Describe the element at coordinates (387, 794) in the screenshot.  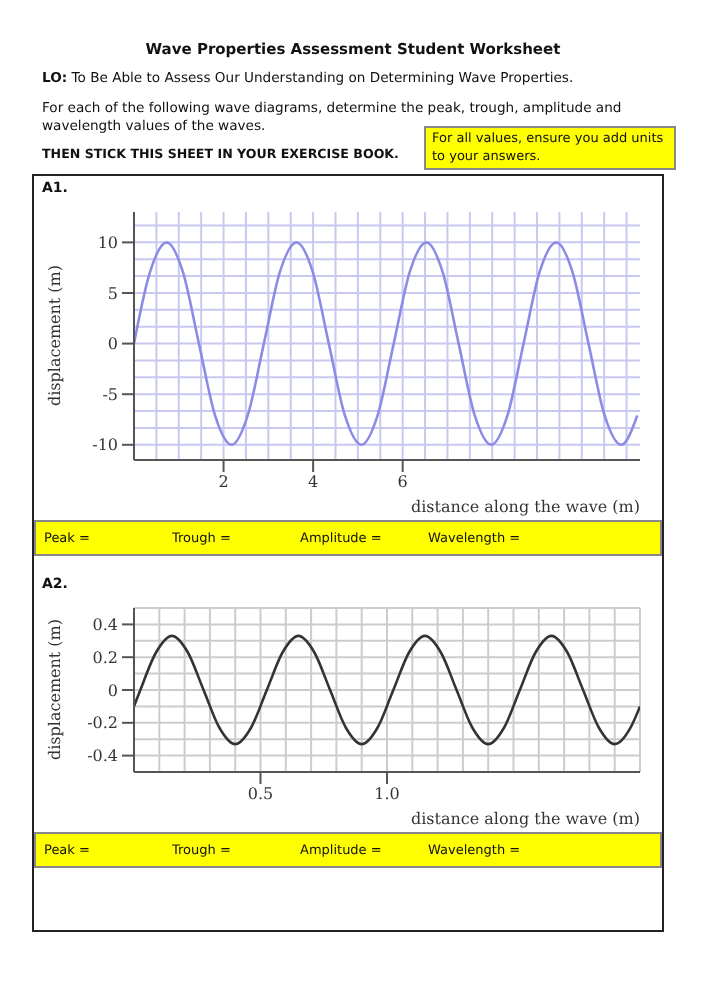
I see `x-tick-label: 1.0` at that location.